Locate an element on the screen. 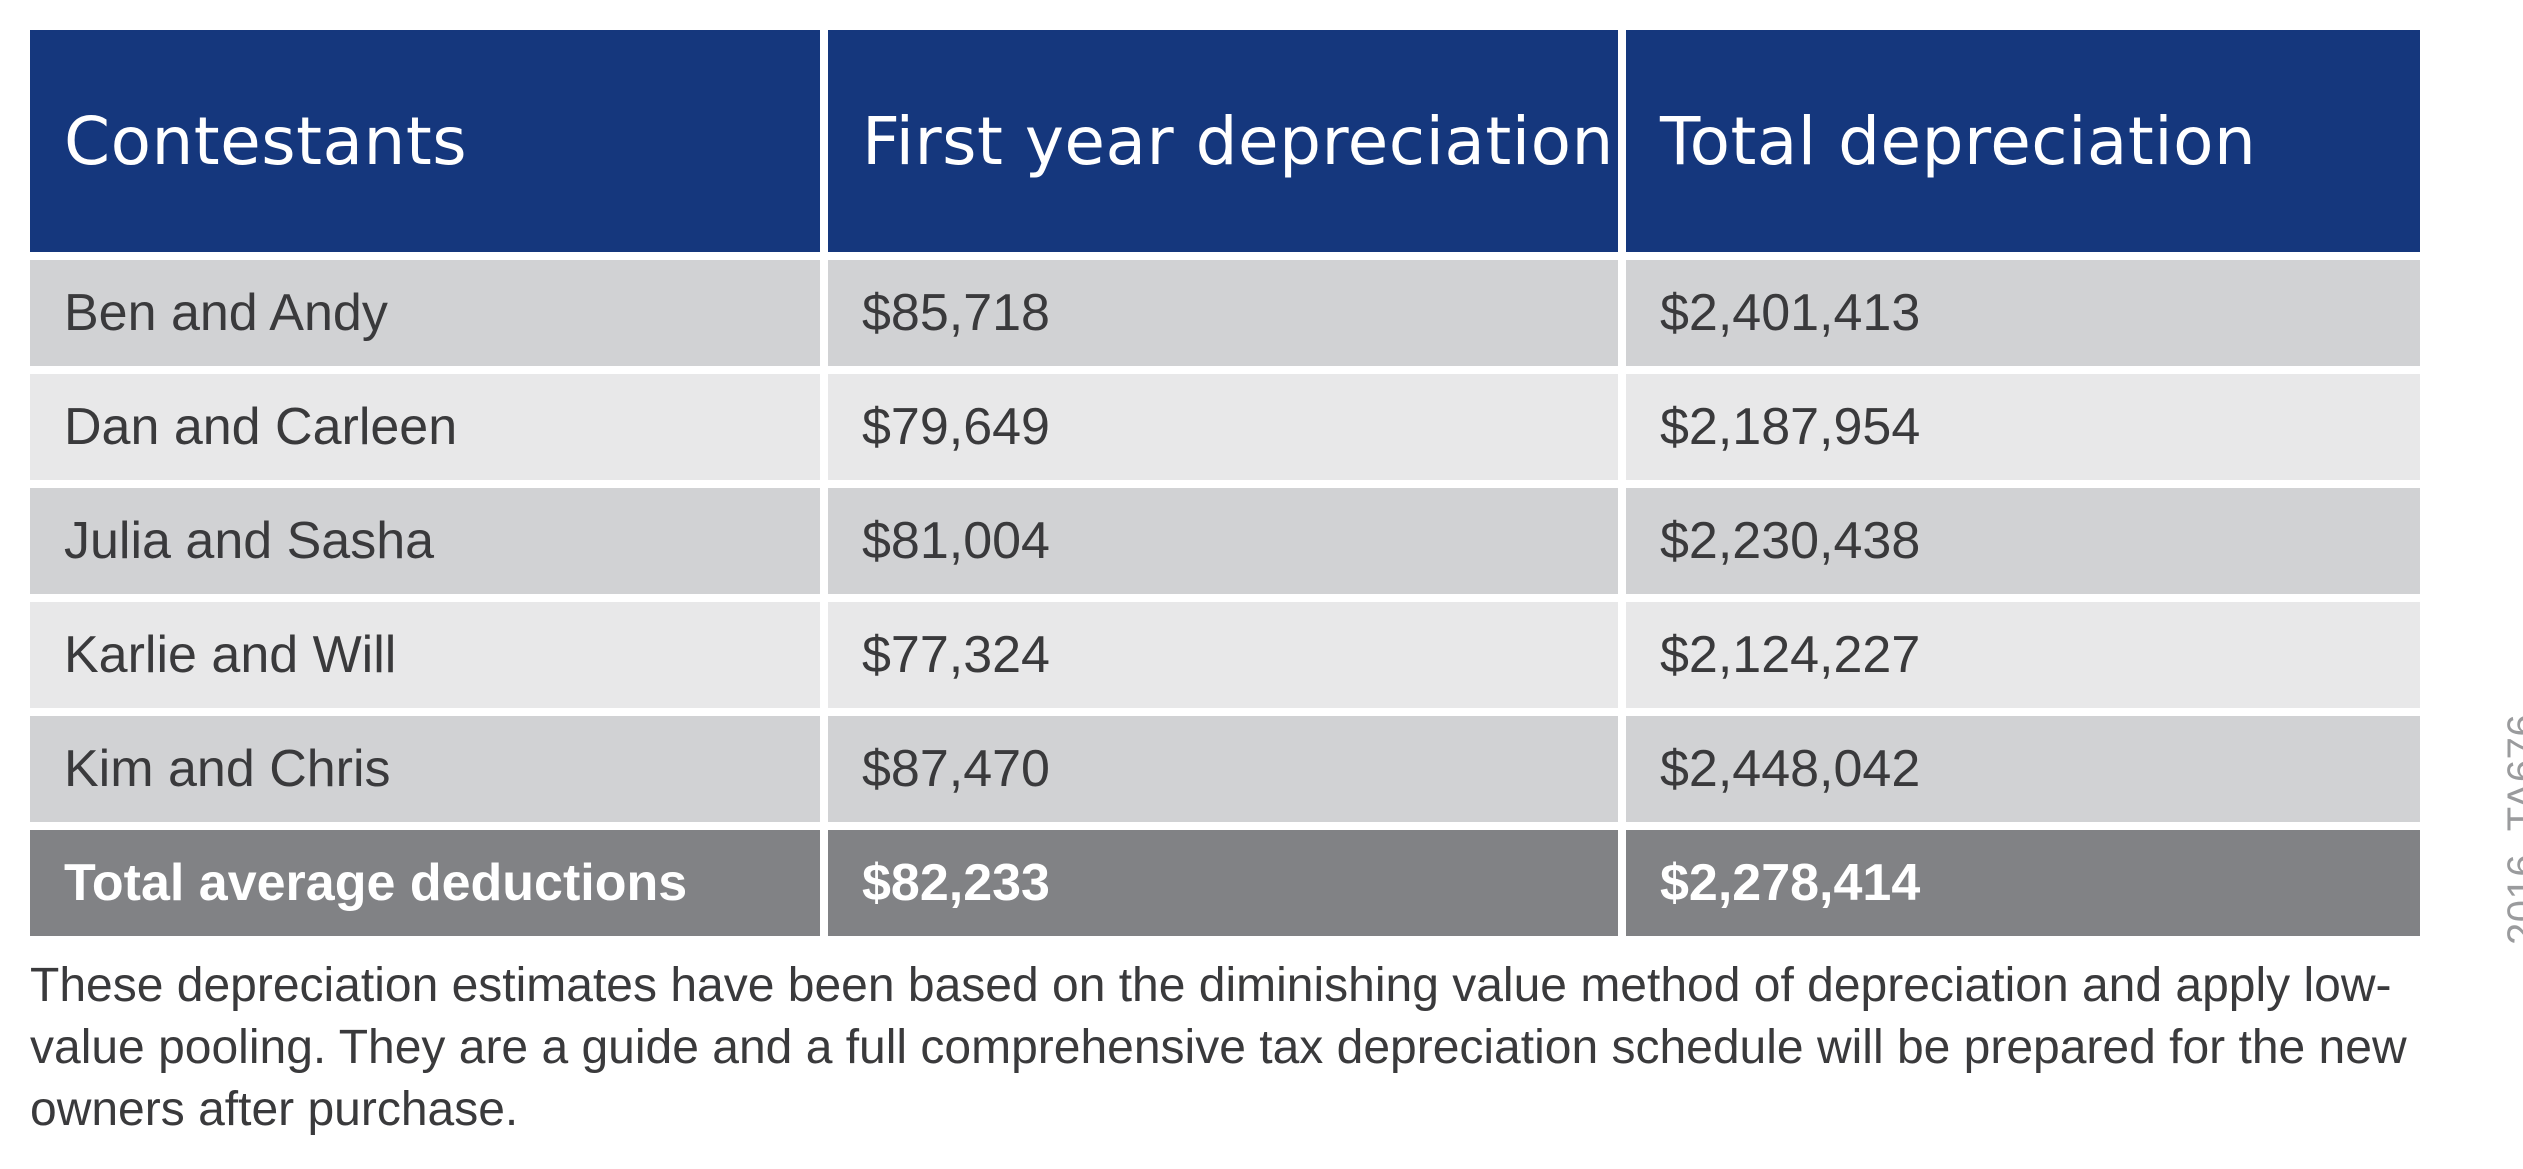  total-label-cell: Total average deductions is located at coordinates (425, 883).